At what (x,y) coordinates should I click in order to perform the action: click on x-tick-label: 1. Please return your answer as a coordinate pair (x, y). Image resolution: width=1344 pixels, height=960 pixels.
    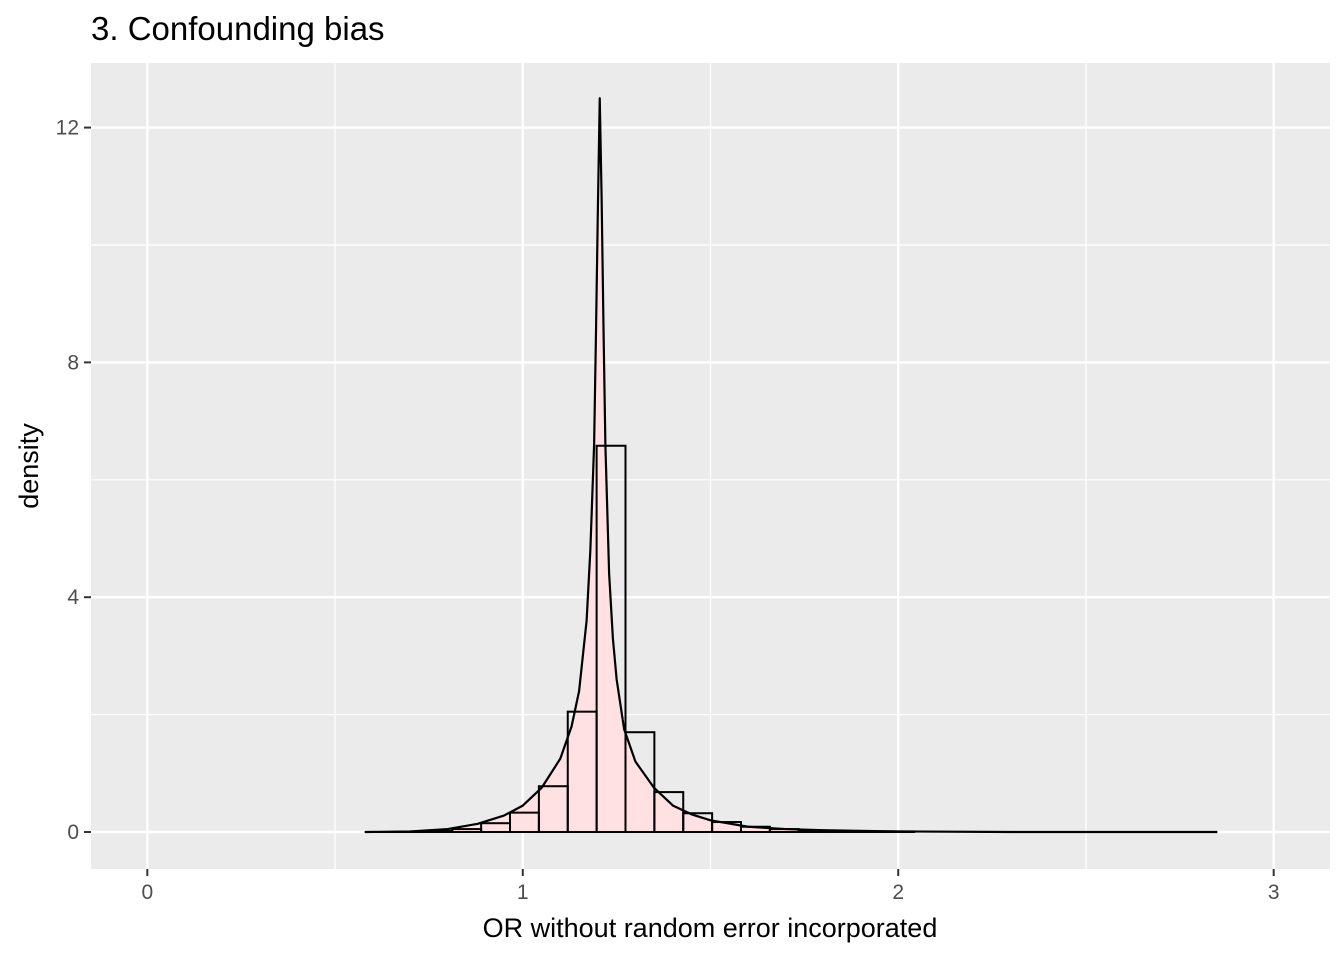
    Looking at the image, I should click on (523, 892).